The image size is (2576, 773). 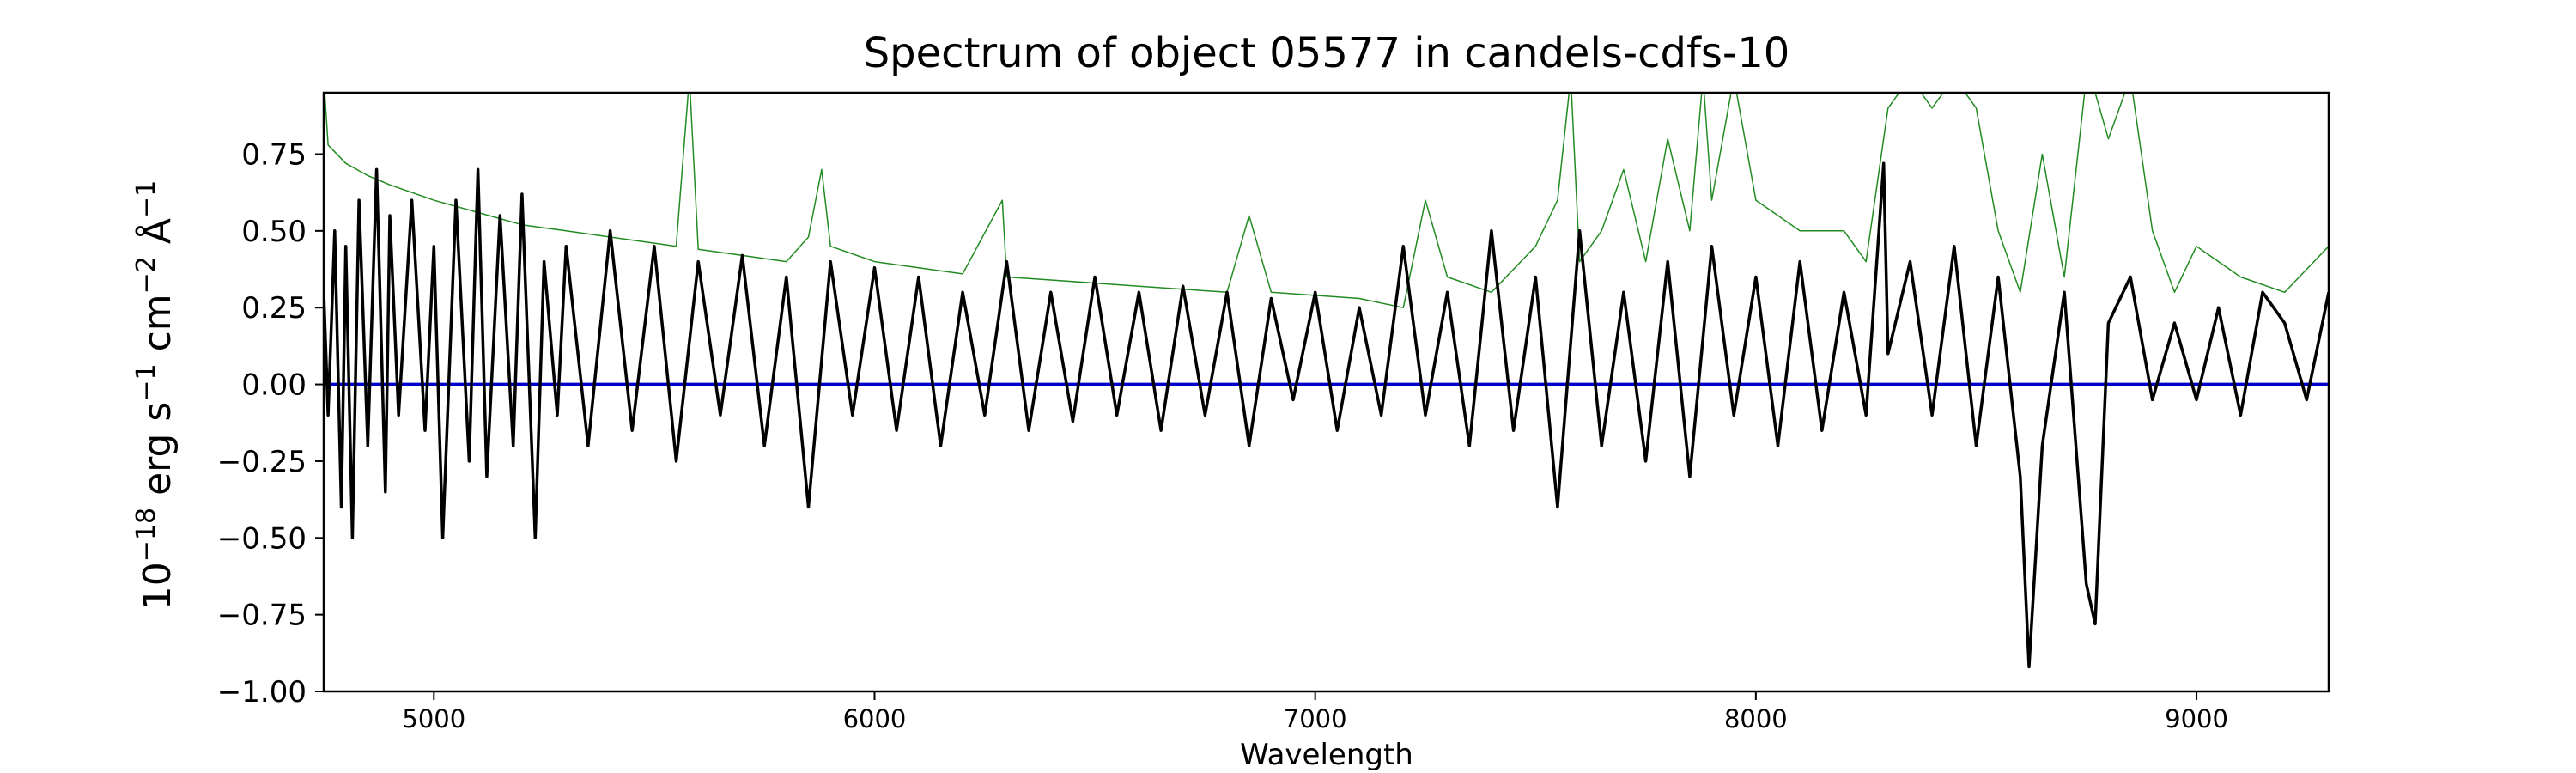 I want to click on x-tick-label: 7000, so click(x=1316, y=718).